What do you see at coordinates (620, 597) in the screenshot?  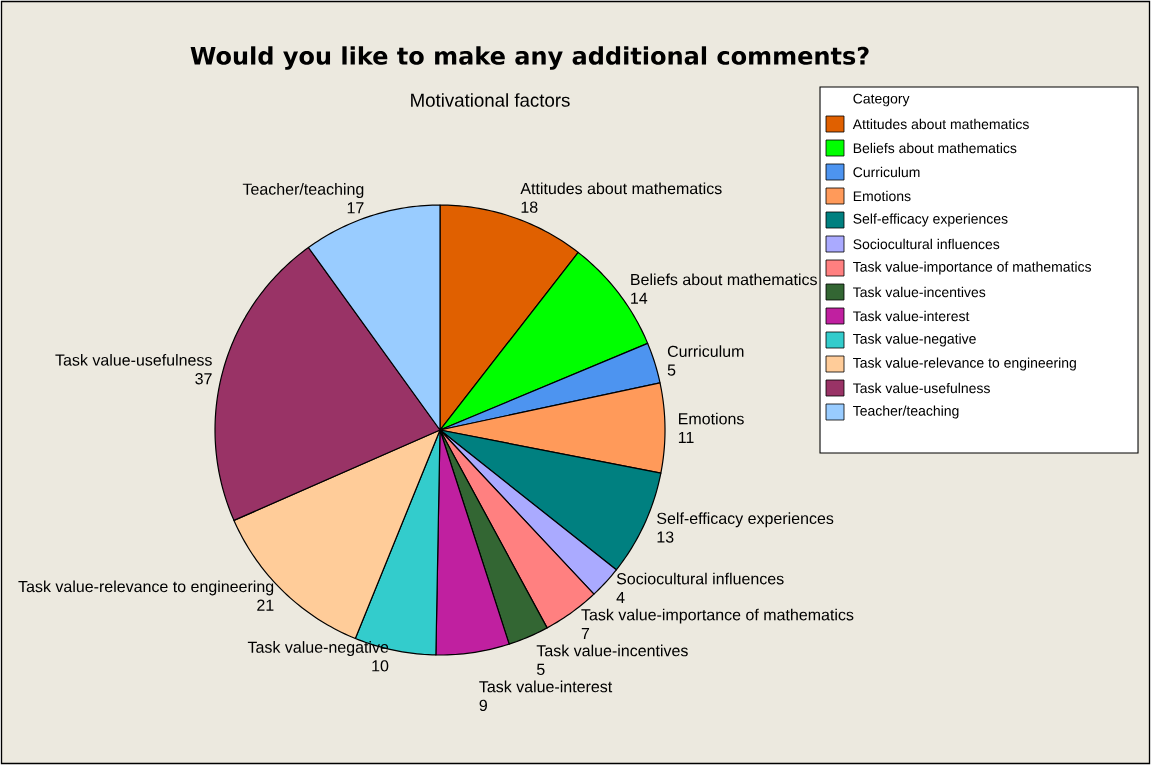 I see `data-label: 4` at bounding box center [620, 597].